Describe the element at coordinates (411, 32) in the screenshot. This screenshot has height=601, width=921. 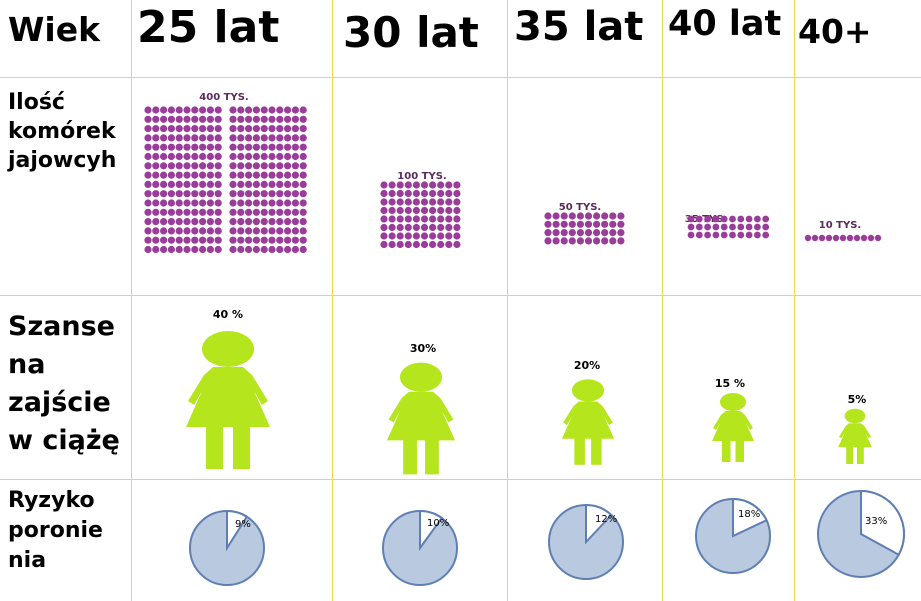
I see `age-header-30: 30 lat` at that location.